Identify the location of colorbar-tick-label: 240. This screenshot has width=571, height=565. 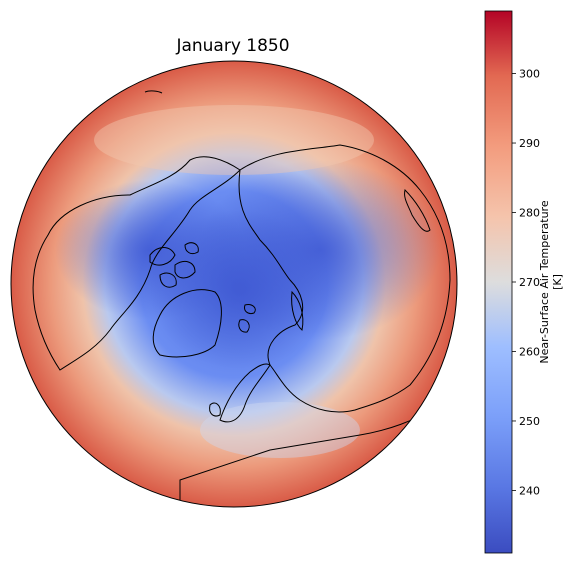
(529, 490).